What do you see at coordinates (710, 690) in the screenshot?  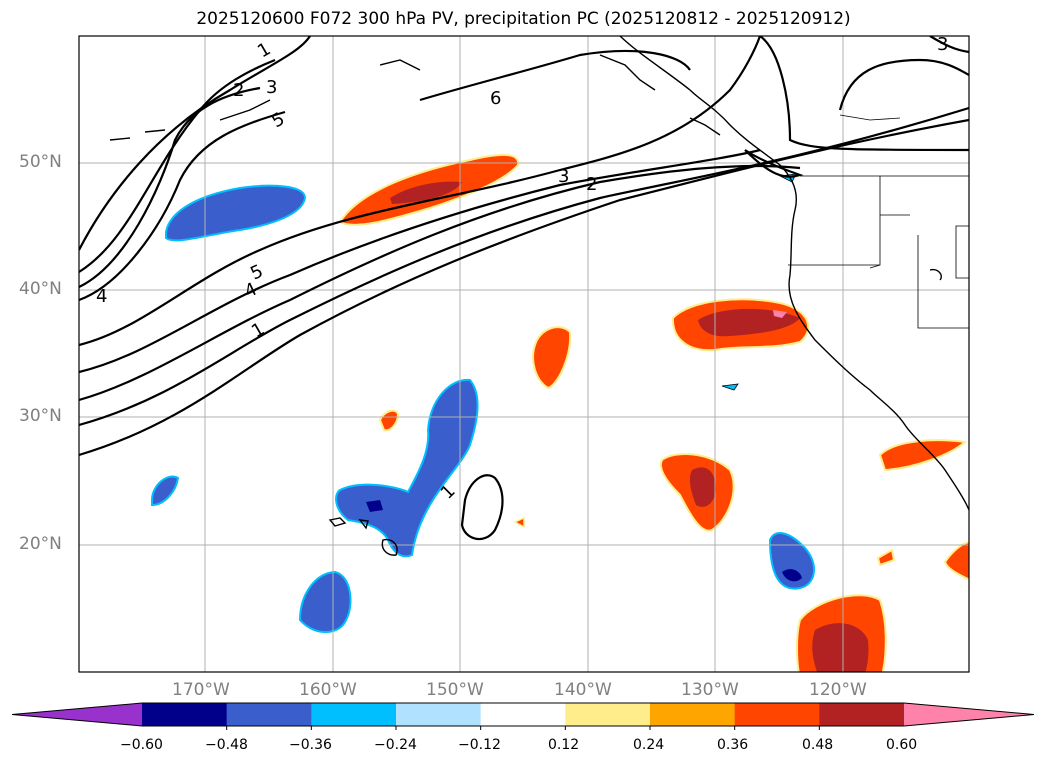 I see `lon-label: 130°W` at bounding box center [710, 690].